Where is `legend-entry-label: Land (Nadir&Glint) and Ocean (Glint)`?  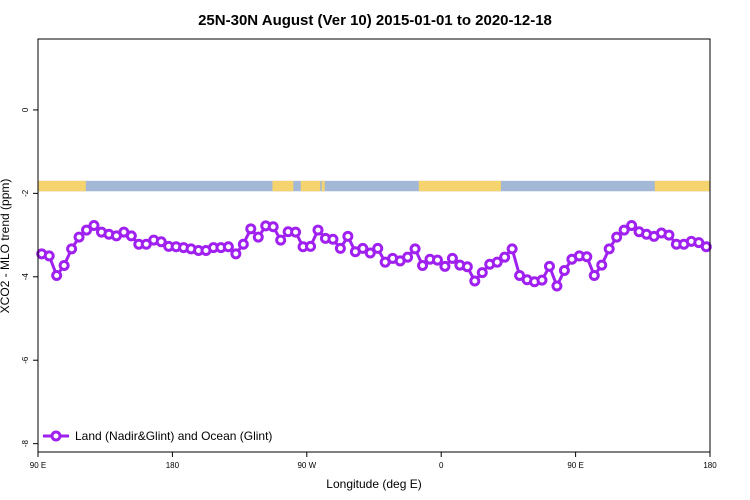
legend-entry-label: Land (Nadir&Glint) and Ocean (Glint) is located at coordinates (173, 436).